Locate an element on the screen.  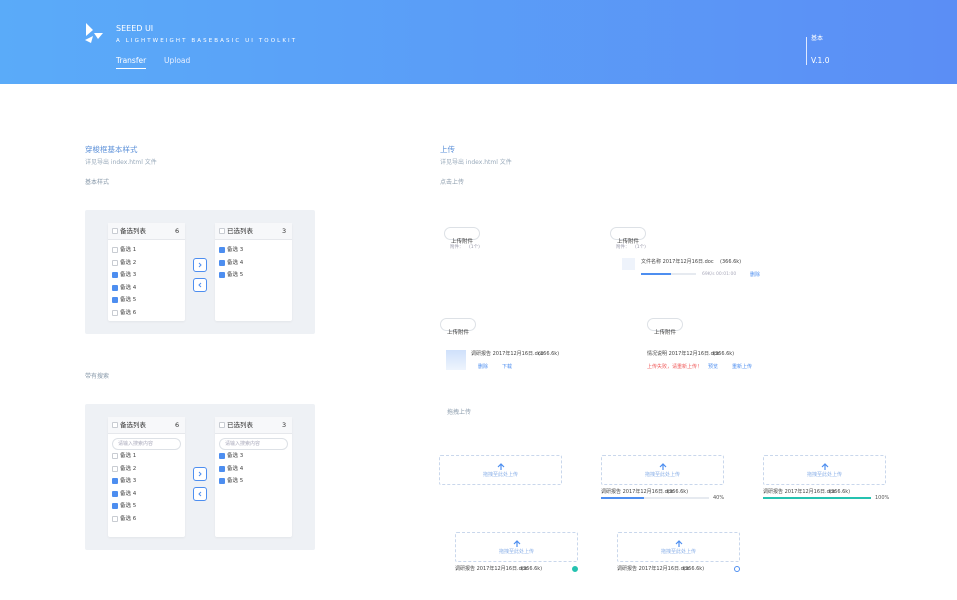
file-thumb is located at coordinates (456, 360).